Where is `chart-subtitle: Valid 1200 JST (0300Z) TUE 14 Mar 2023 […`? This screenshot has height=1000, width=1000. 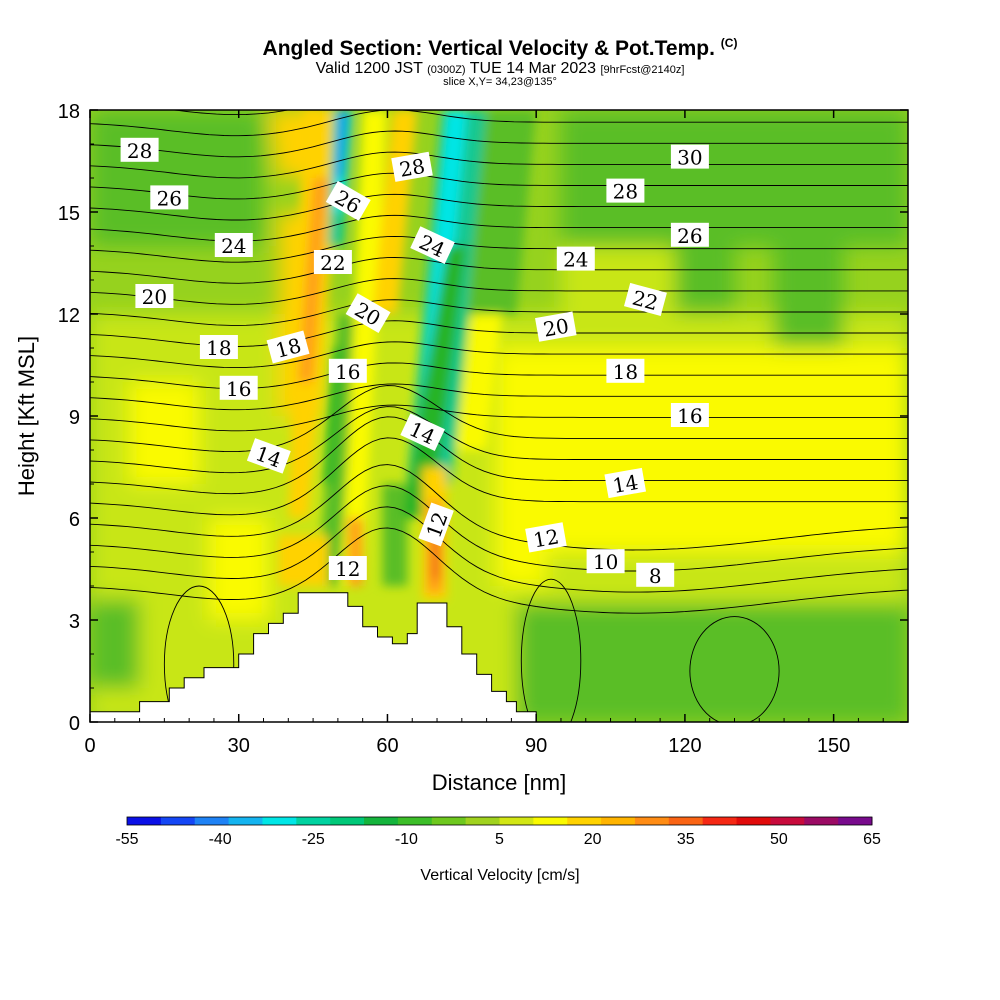 chart-subtitle: Valid 1200 JST (0300Z) TUE 14 Mar 2023 [… is located at coordinates (500, 69).